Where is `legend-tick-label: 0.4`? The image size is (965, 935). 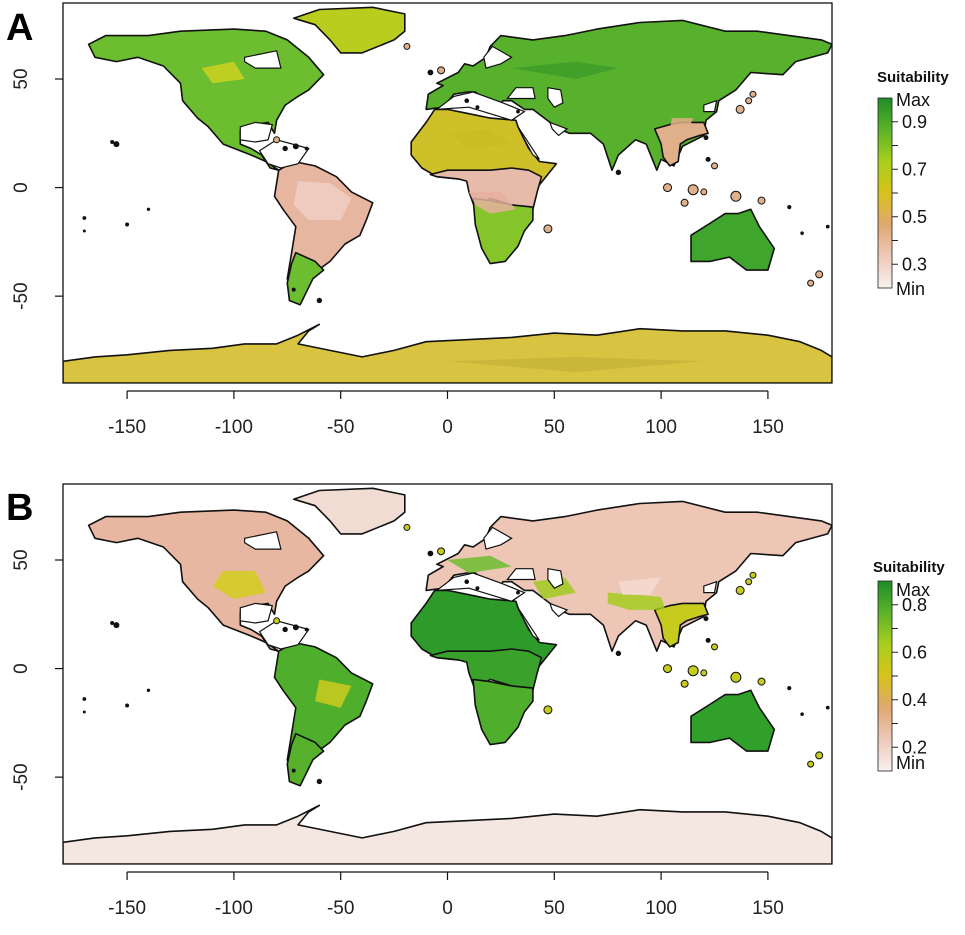 legend-tick-label: 0.4 is located at coordinates (914, 700).